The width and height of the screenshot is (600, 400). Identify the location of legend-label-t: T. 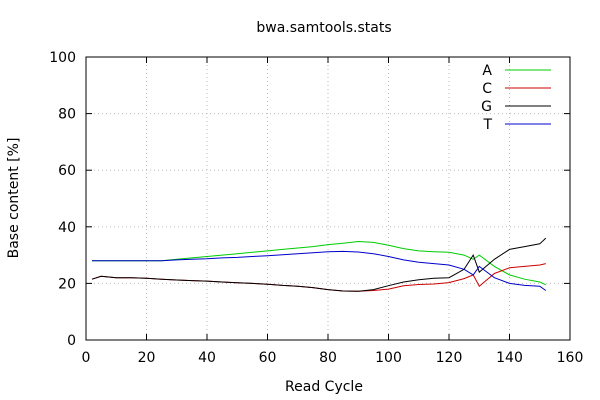
(487, 125).